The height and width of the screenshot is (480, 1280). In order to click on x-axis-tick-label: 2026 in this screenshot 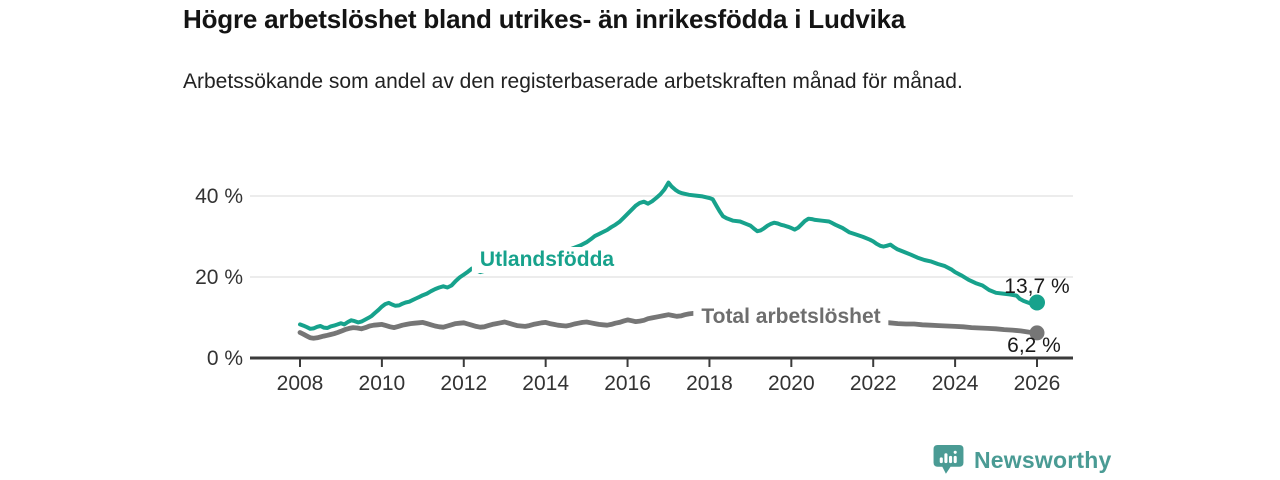, I will do `click(1037, 383)`.